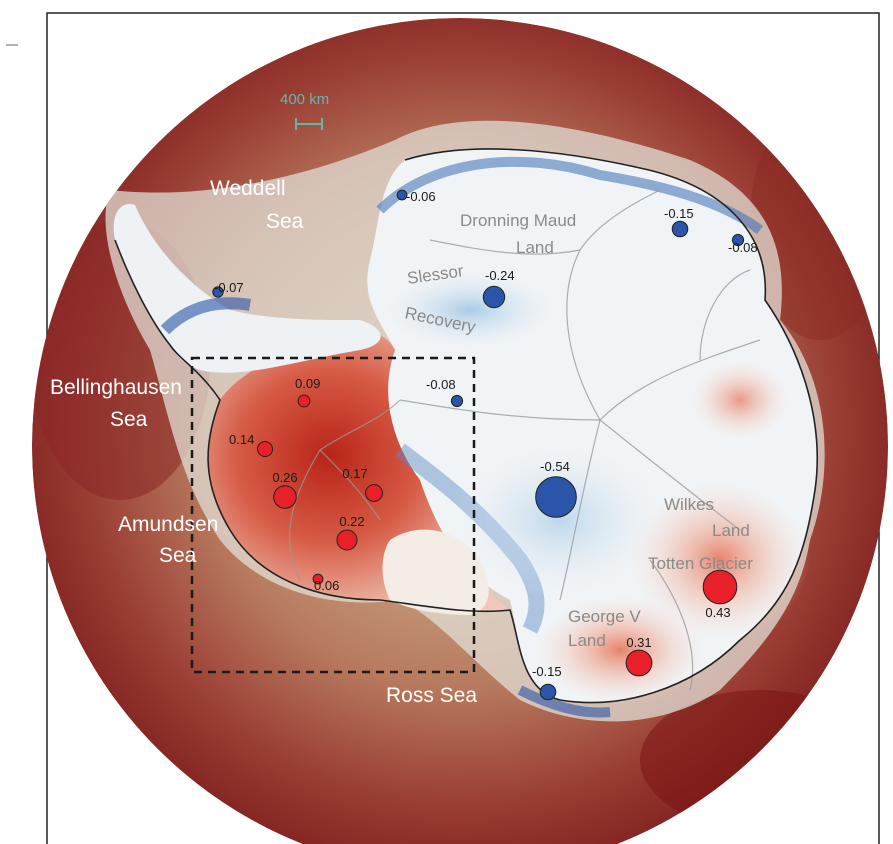  What do you see at coordinates (333, 515) in the screenshot?
I see `study-region-box` at bounding box center [333, 515].